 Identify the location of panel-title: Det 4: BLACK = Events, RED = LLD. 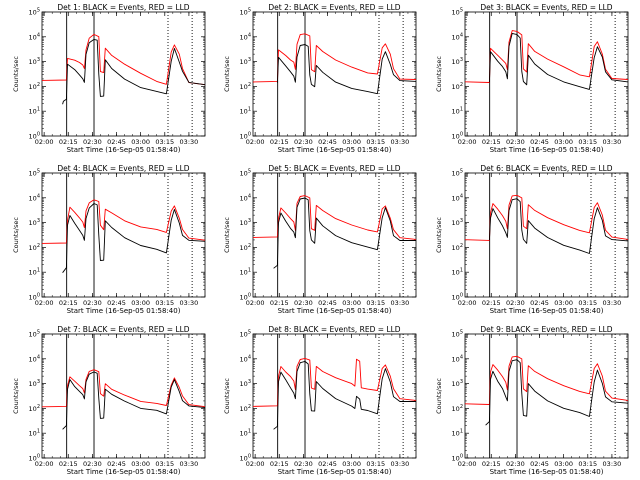
(123, 168).